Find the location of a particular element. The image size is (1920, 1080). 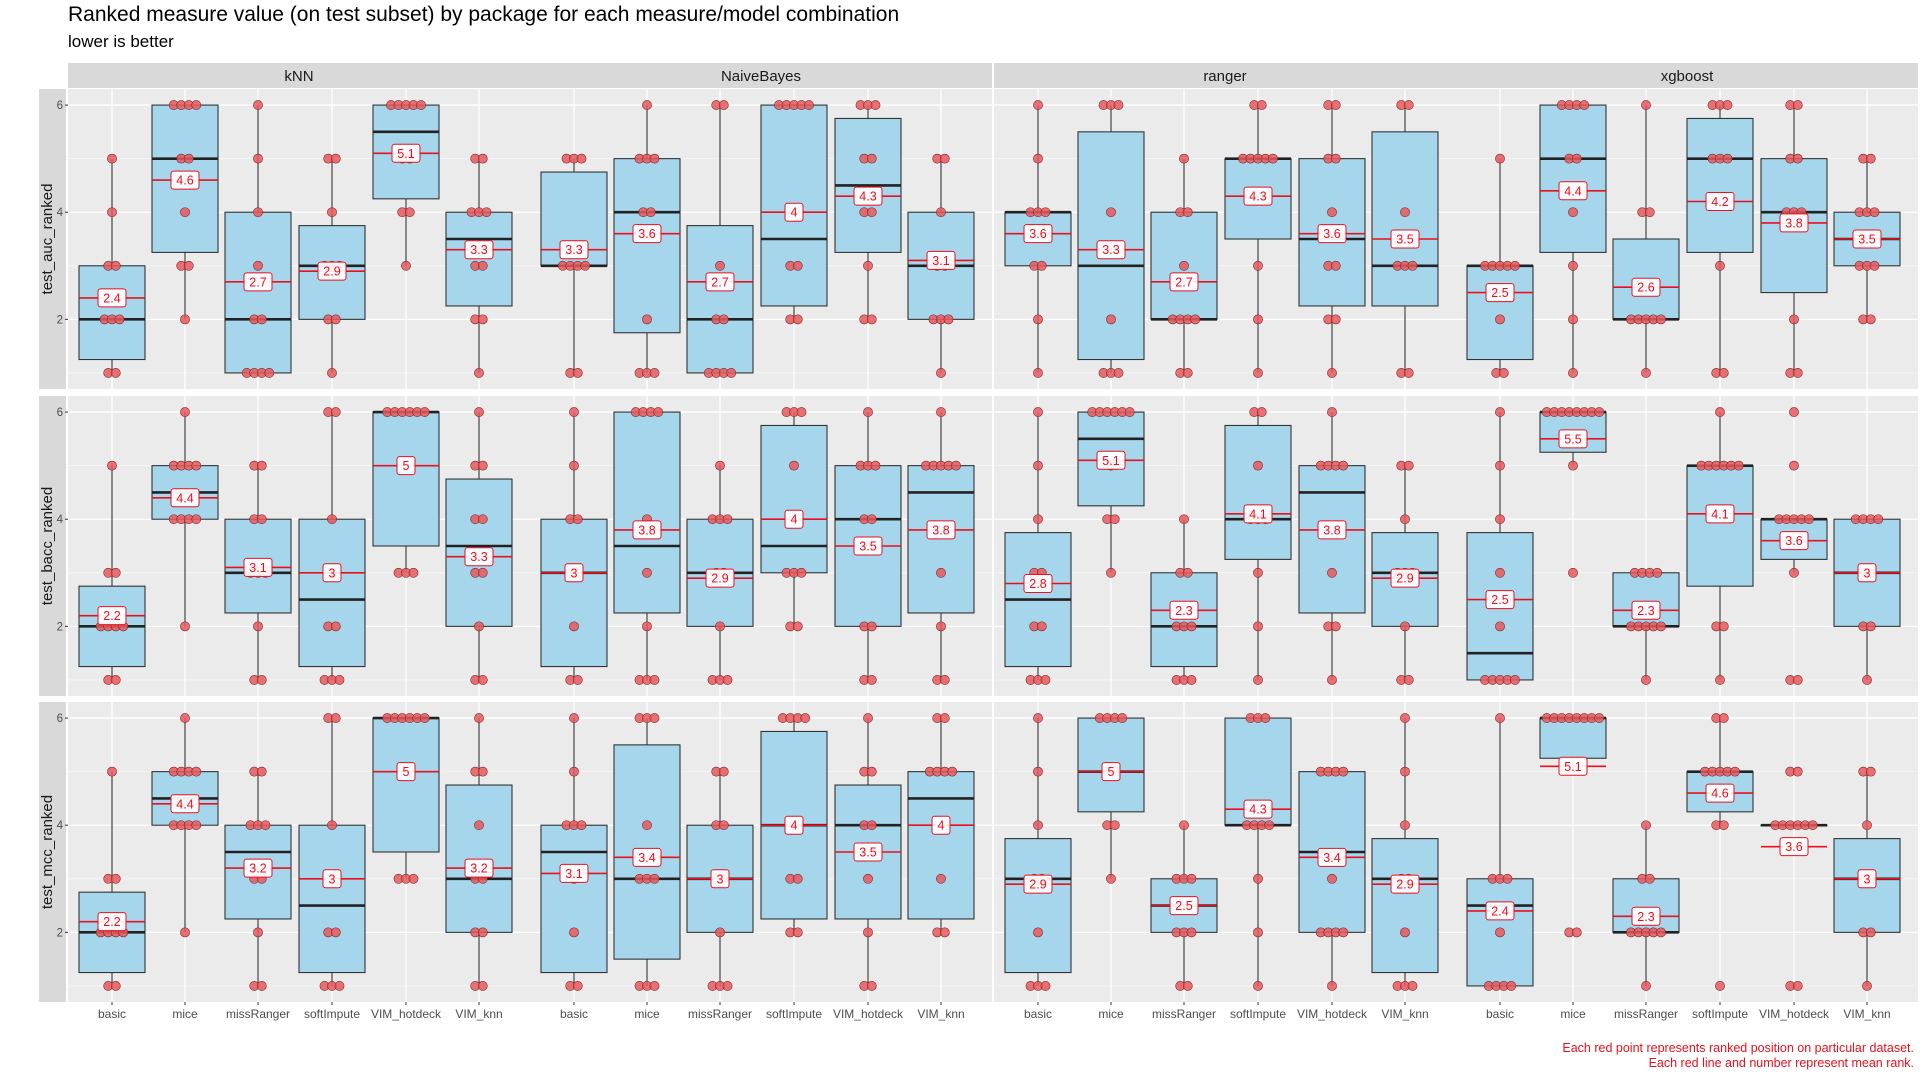

box-VIM_hotdeck: 3.6 is located at coordinates (1794, 878).